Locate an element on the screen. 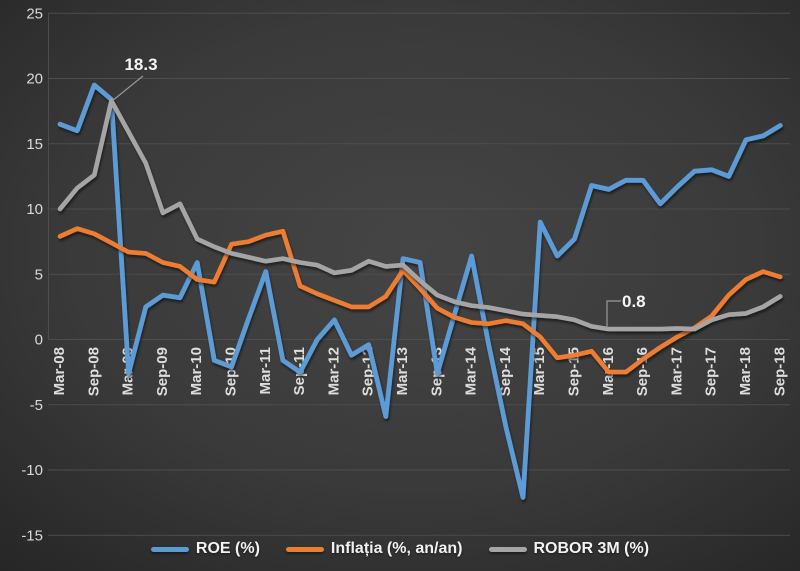 This screenshot has width=800, height=571. x-tick-label: Mar-12 is located at coordinates (333, 371).